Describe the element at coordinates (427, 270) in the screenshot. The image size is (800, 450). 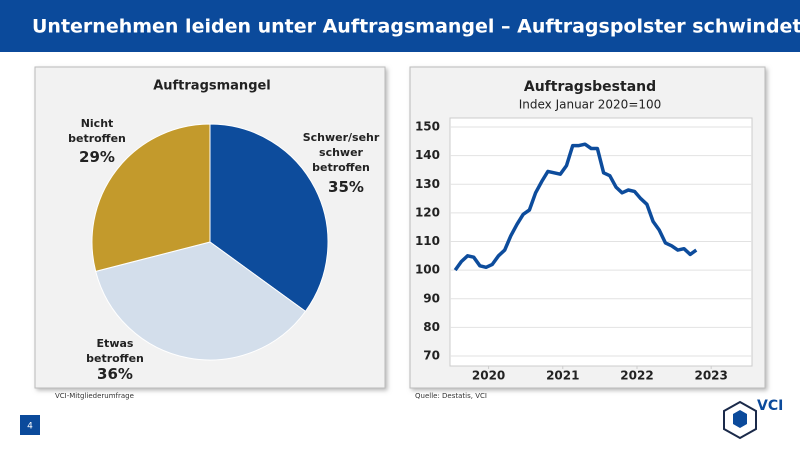
I see `y-tick-label: 100` at that location.